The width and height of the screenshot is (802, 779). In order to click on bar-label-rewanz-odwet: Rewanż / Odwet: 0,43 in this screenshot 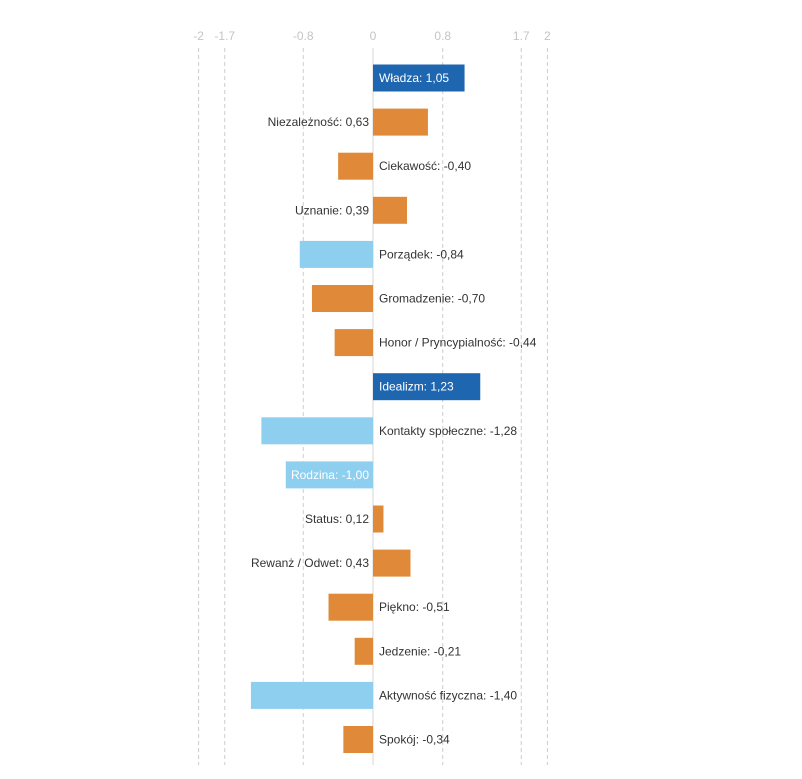, I will do `click(310, 563)`.